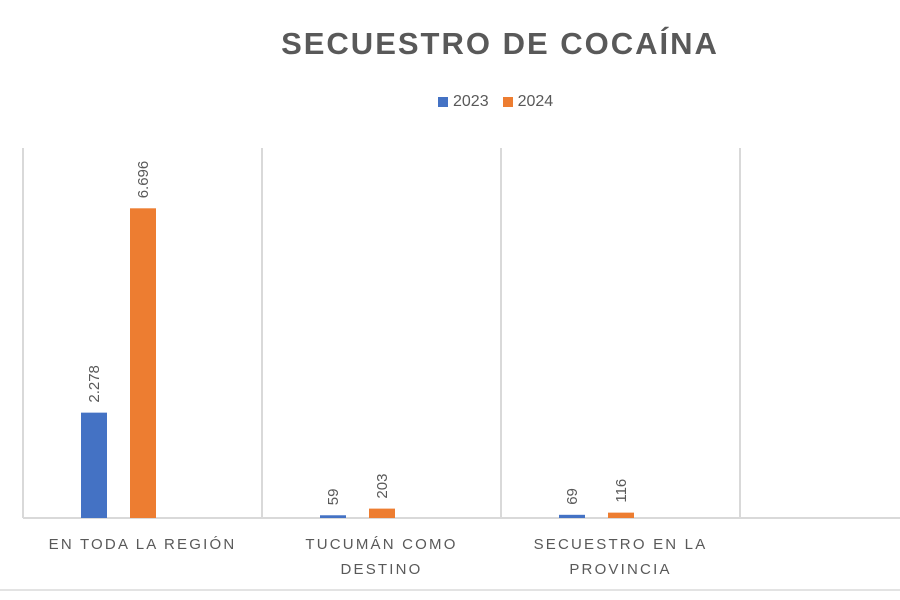 The image size is (900, 600). I want to click on legend-label-2023: 2023, so click(471, 101).